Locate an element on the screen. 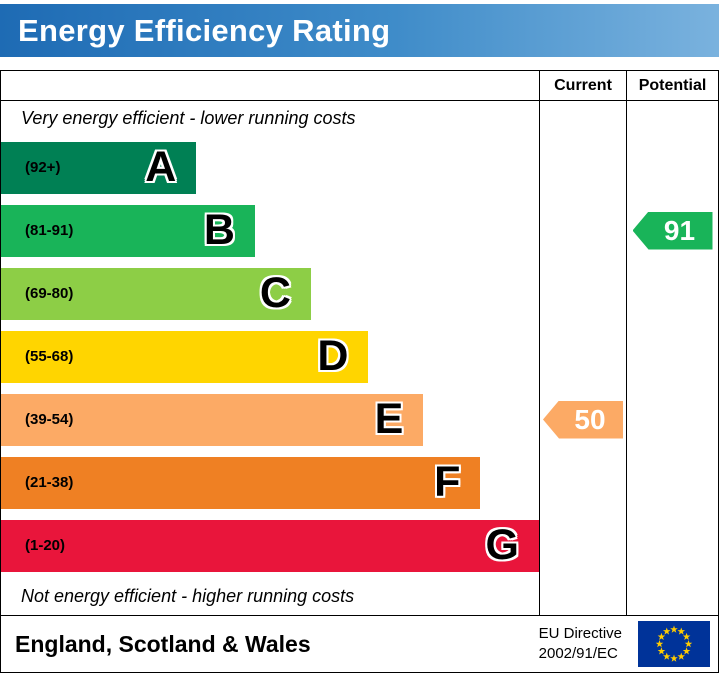 Image resolution: width=719 pixels, height=679 pixels. band-letter: F is located at coordinates (447, 482).